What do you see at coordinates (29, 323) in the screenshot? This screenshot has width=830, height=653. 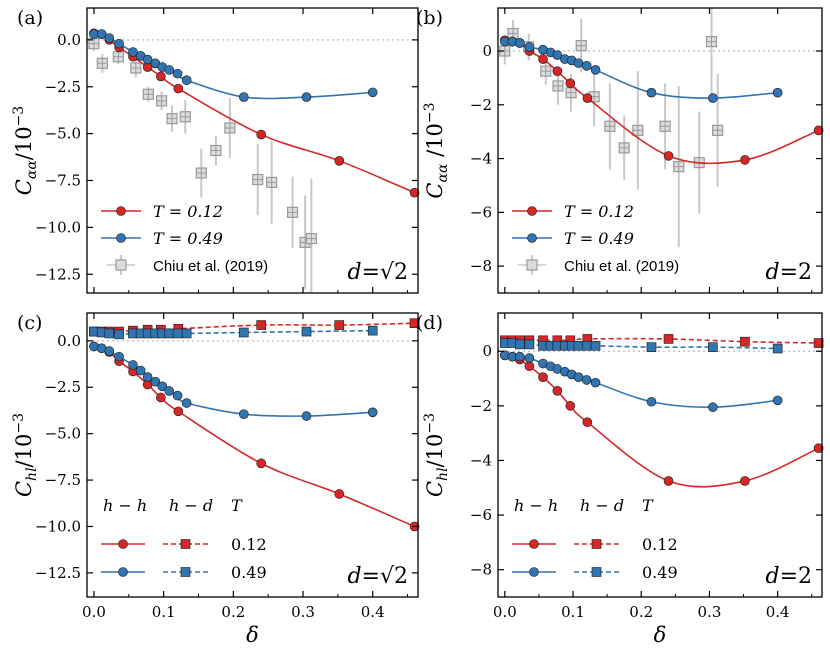 I see `panel-label: (c)` at bounding box center [29, 323].